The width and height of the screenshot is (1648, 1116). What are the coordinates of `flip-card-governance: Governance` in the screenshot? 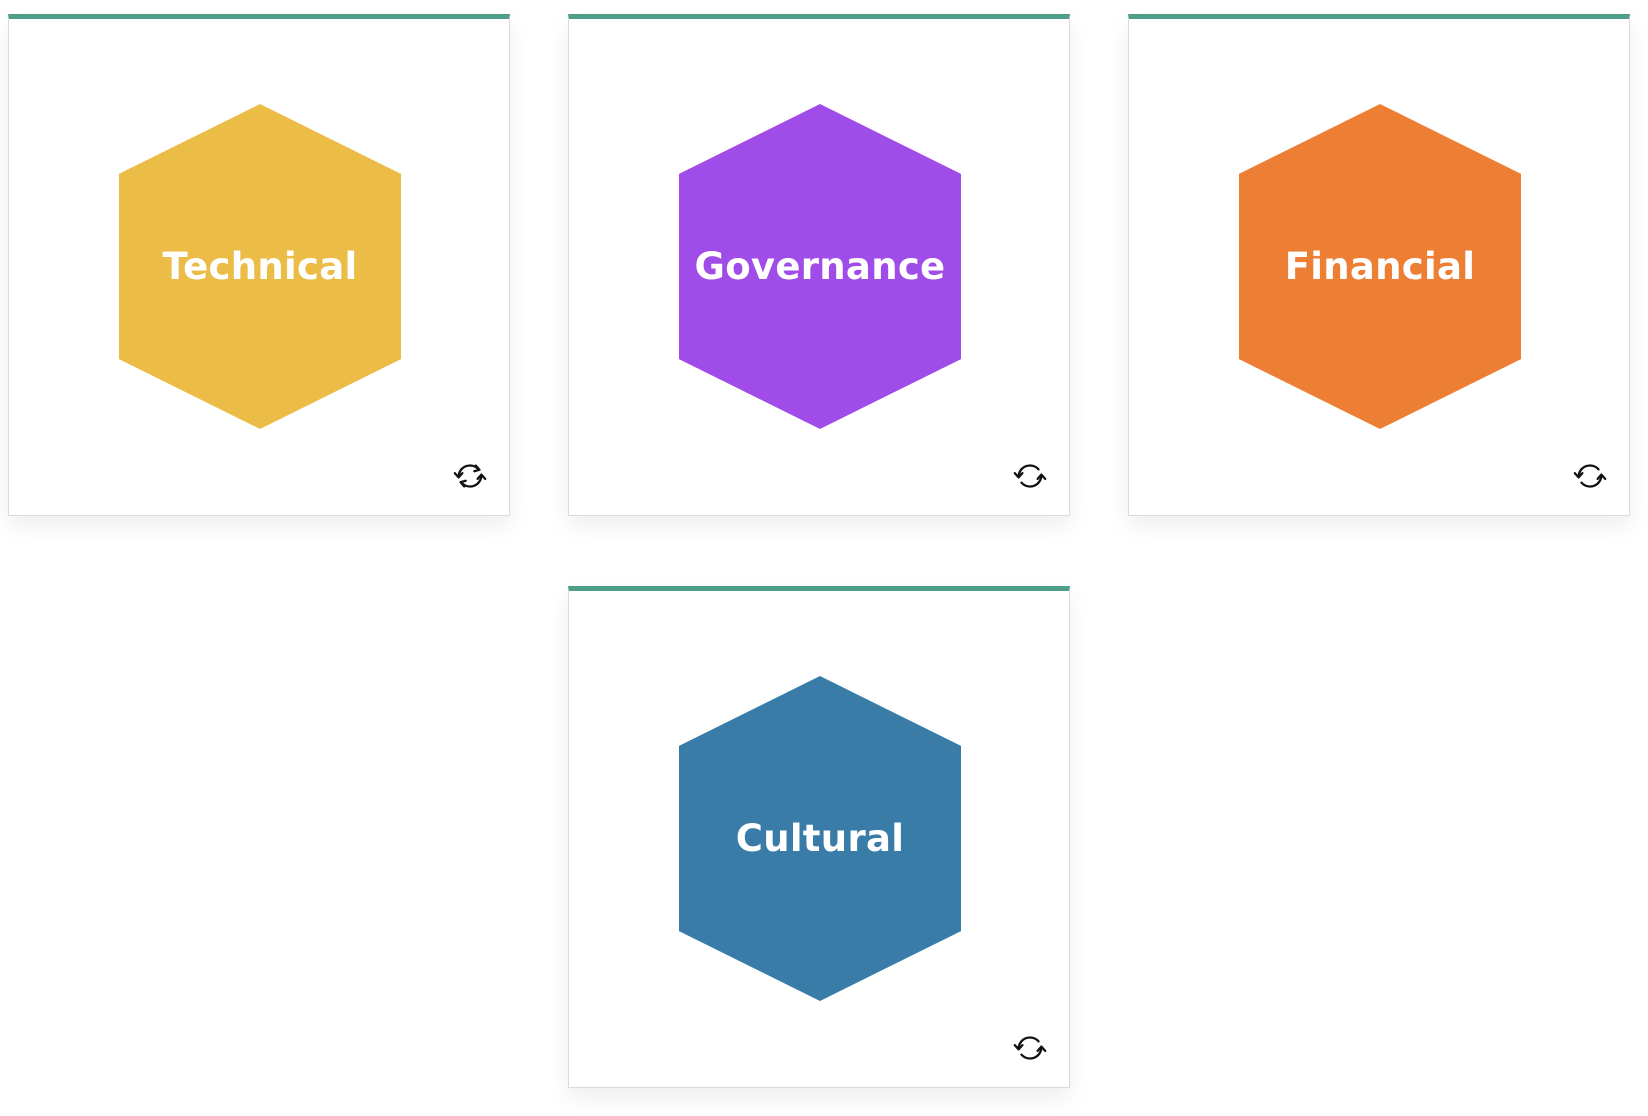 It's located at (819, 265).